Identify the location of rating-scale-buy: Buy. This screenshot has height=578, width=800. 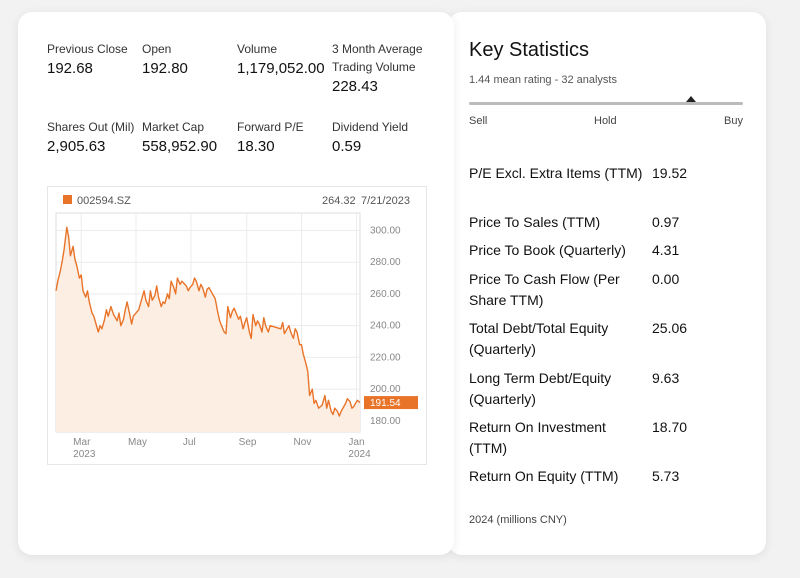
(733, 121).